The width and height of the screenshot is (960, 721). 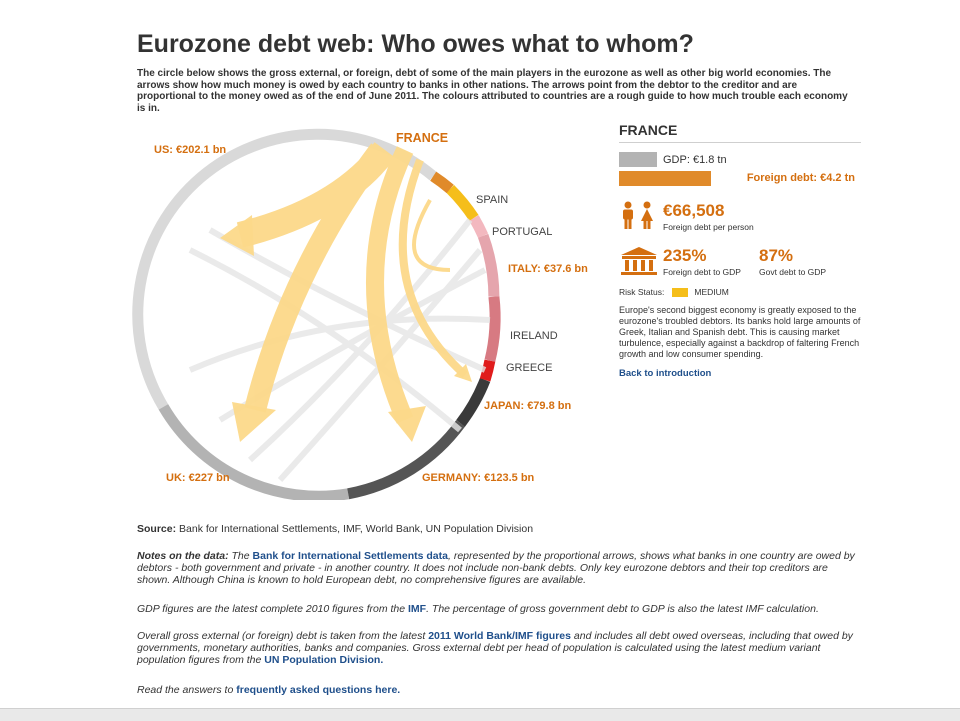 What do you see at coordinates (499, 636) in the screenshot?
I see `world-bank-imf-link: 2011 World Bank/IMF figures` at bounding box center [499, 636].